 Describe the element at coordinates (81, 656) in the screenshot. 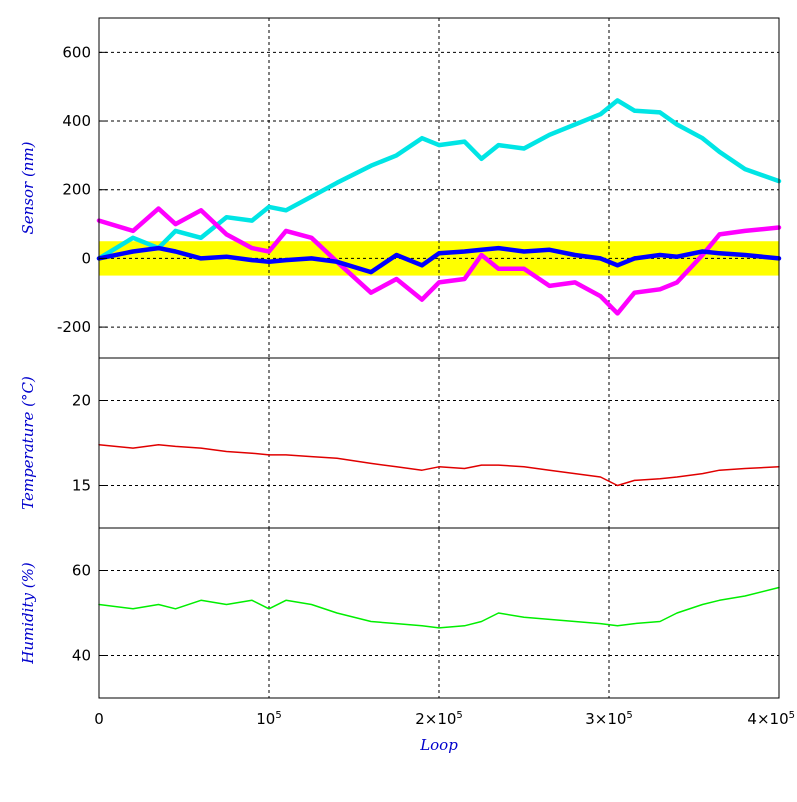

I see `humidity-ytick-label: 40` at that location.